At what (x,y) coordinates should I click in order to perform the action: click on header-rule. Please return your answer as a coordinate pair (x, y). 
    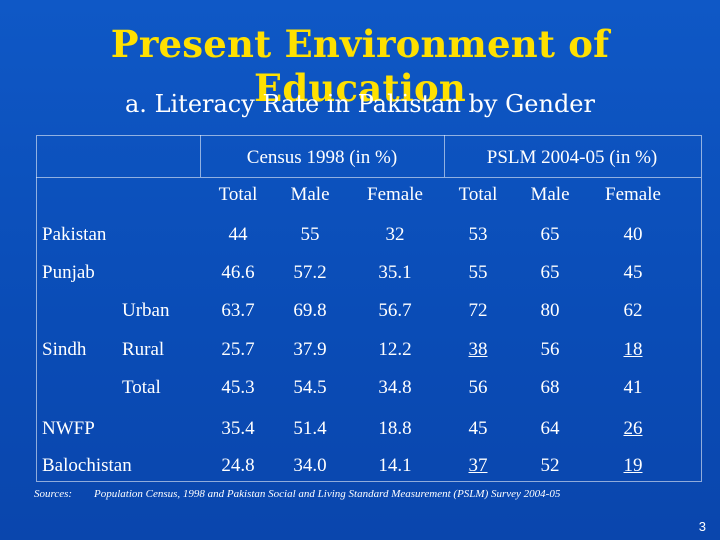
    Looking at the image, I should click on (368, 177).